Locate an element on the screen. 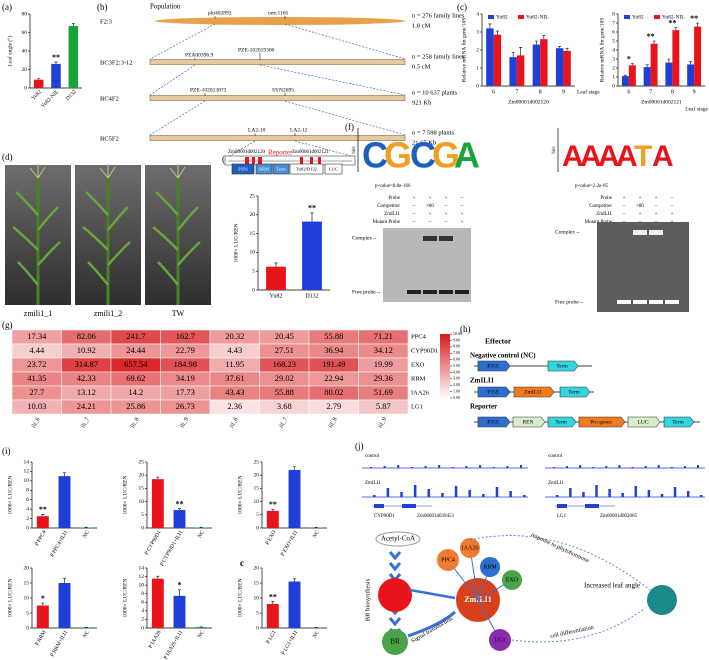  cell-value: 657.54 is located at coordinates (136, 364).